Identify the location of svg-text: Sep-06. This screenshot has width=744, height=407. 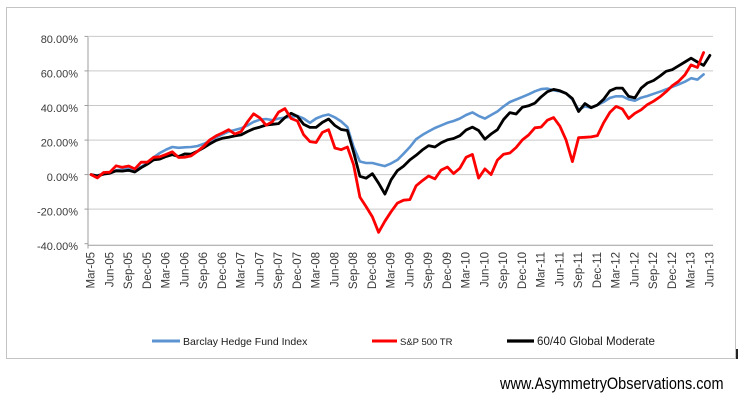
(204, 270).